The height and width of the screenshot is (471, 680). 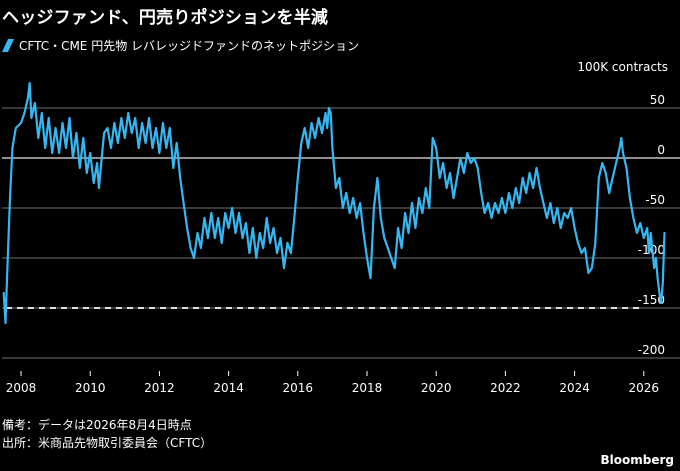 I want to click on legend: CFTC・CME 円先物 レバレッジドファンドのネットポジション, so click(x=180, y=45).